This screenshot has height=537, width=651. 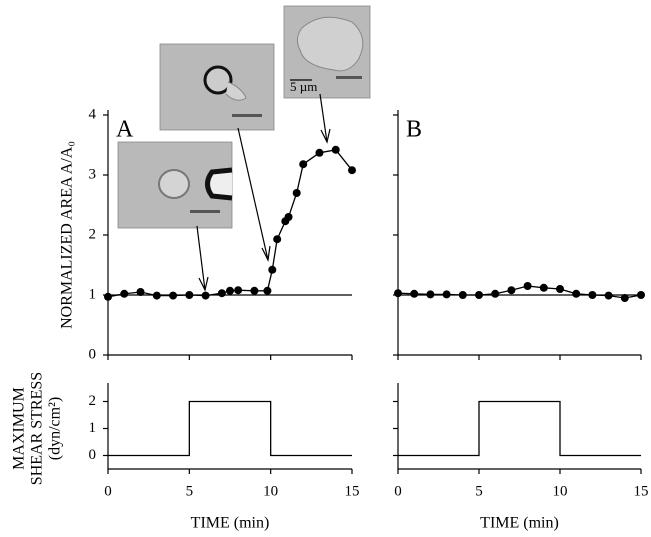 I want to click on y-axis-label: SHEAR STRESS, so click(x=37, y=428).